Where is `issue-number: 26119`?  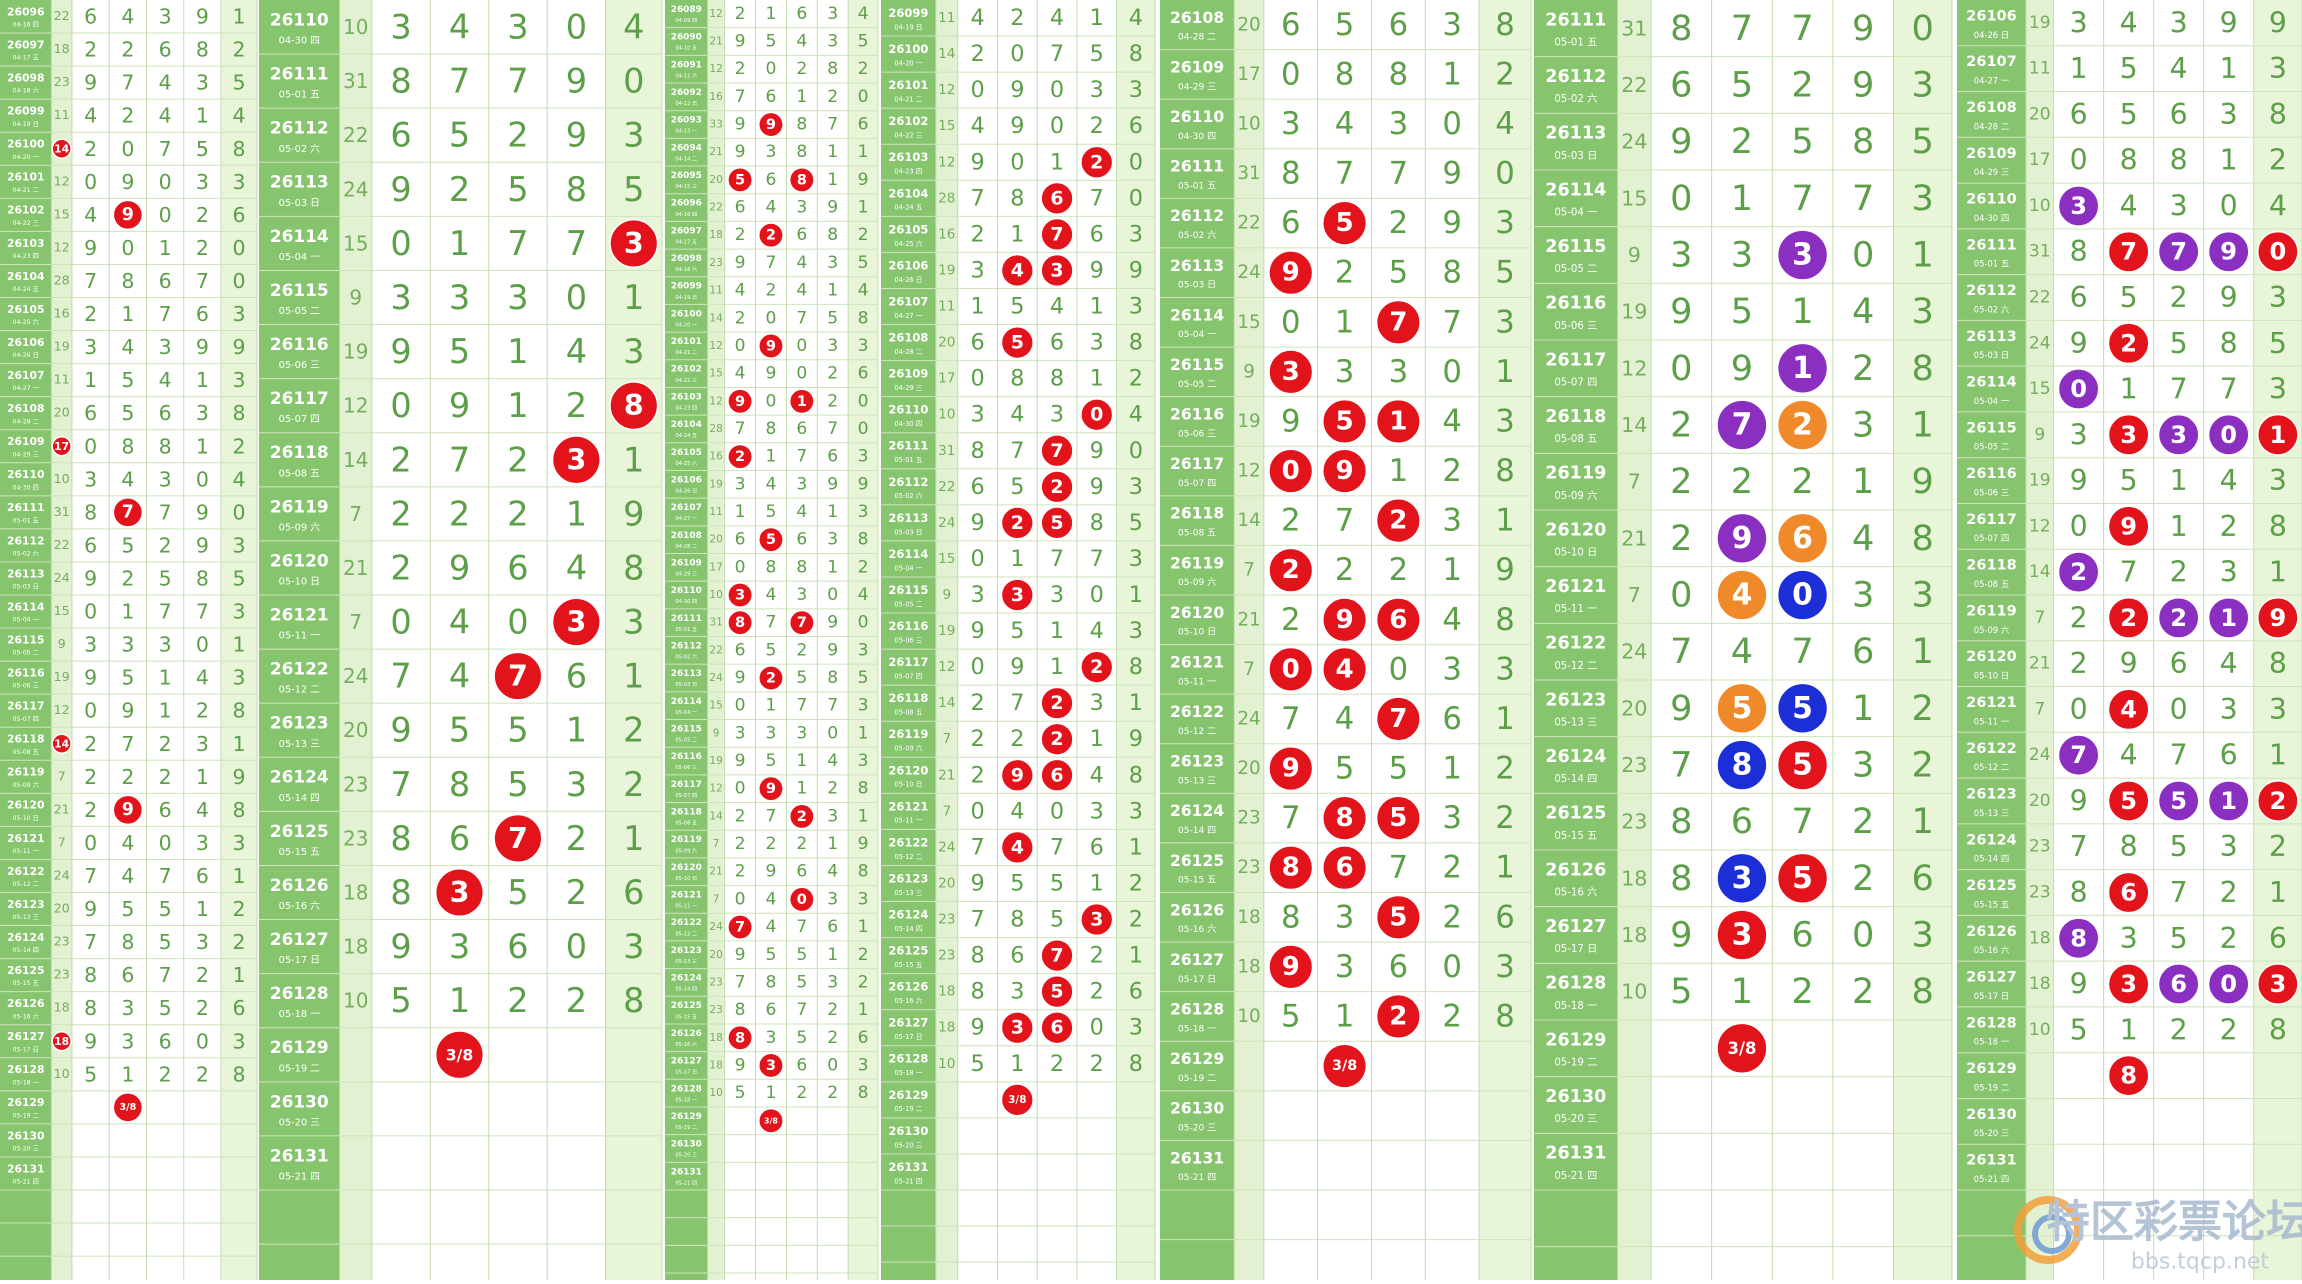 issue-number: 26119 is located at coordinates (26, 772).